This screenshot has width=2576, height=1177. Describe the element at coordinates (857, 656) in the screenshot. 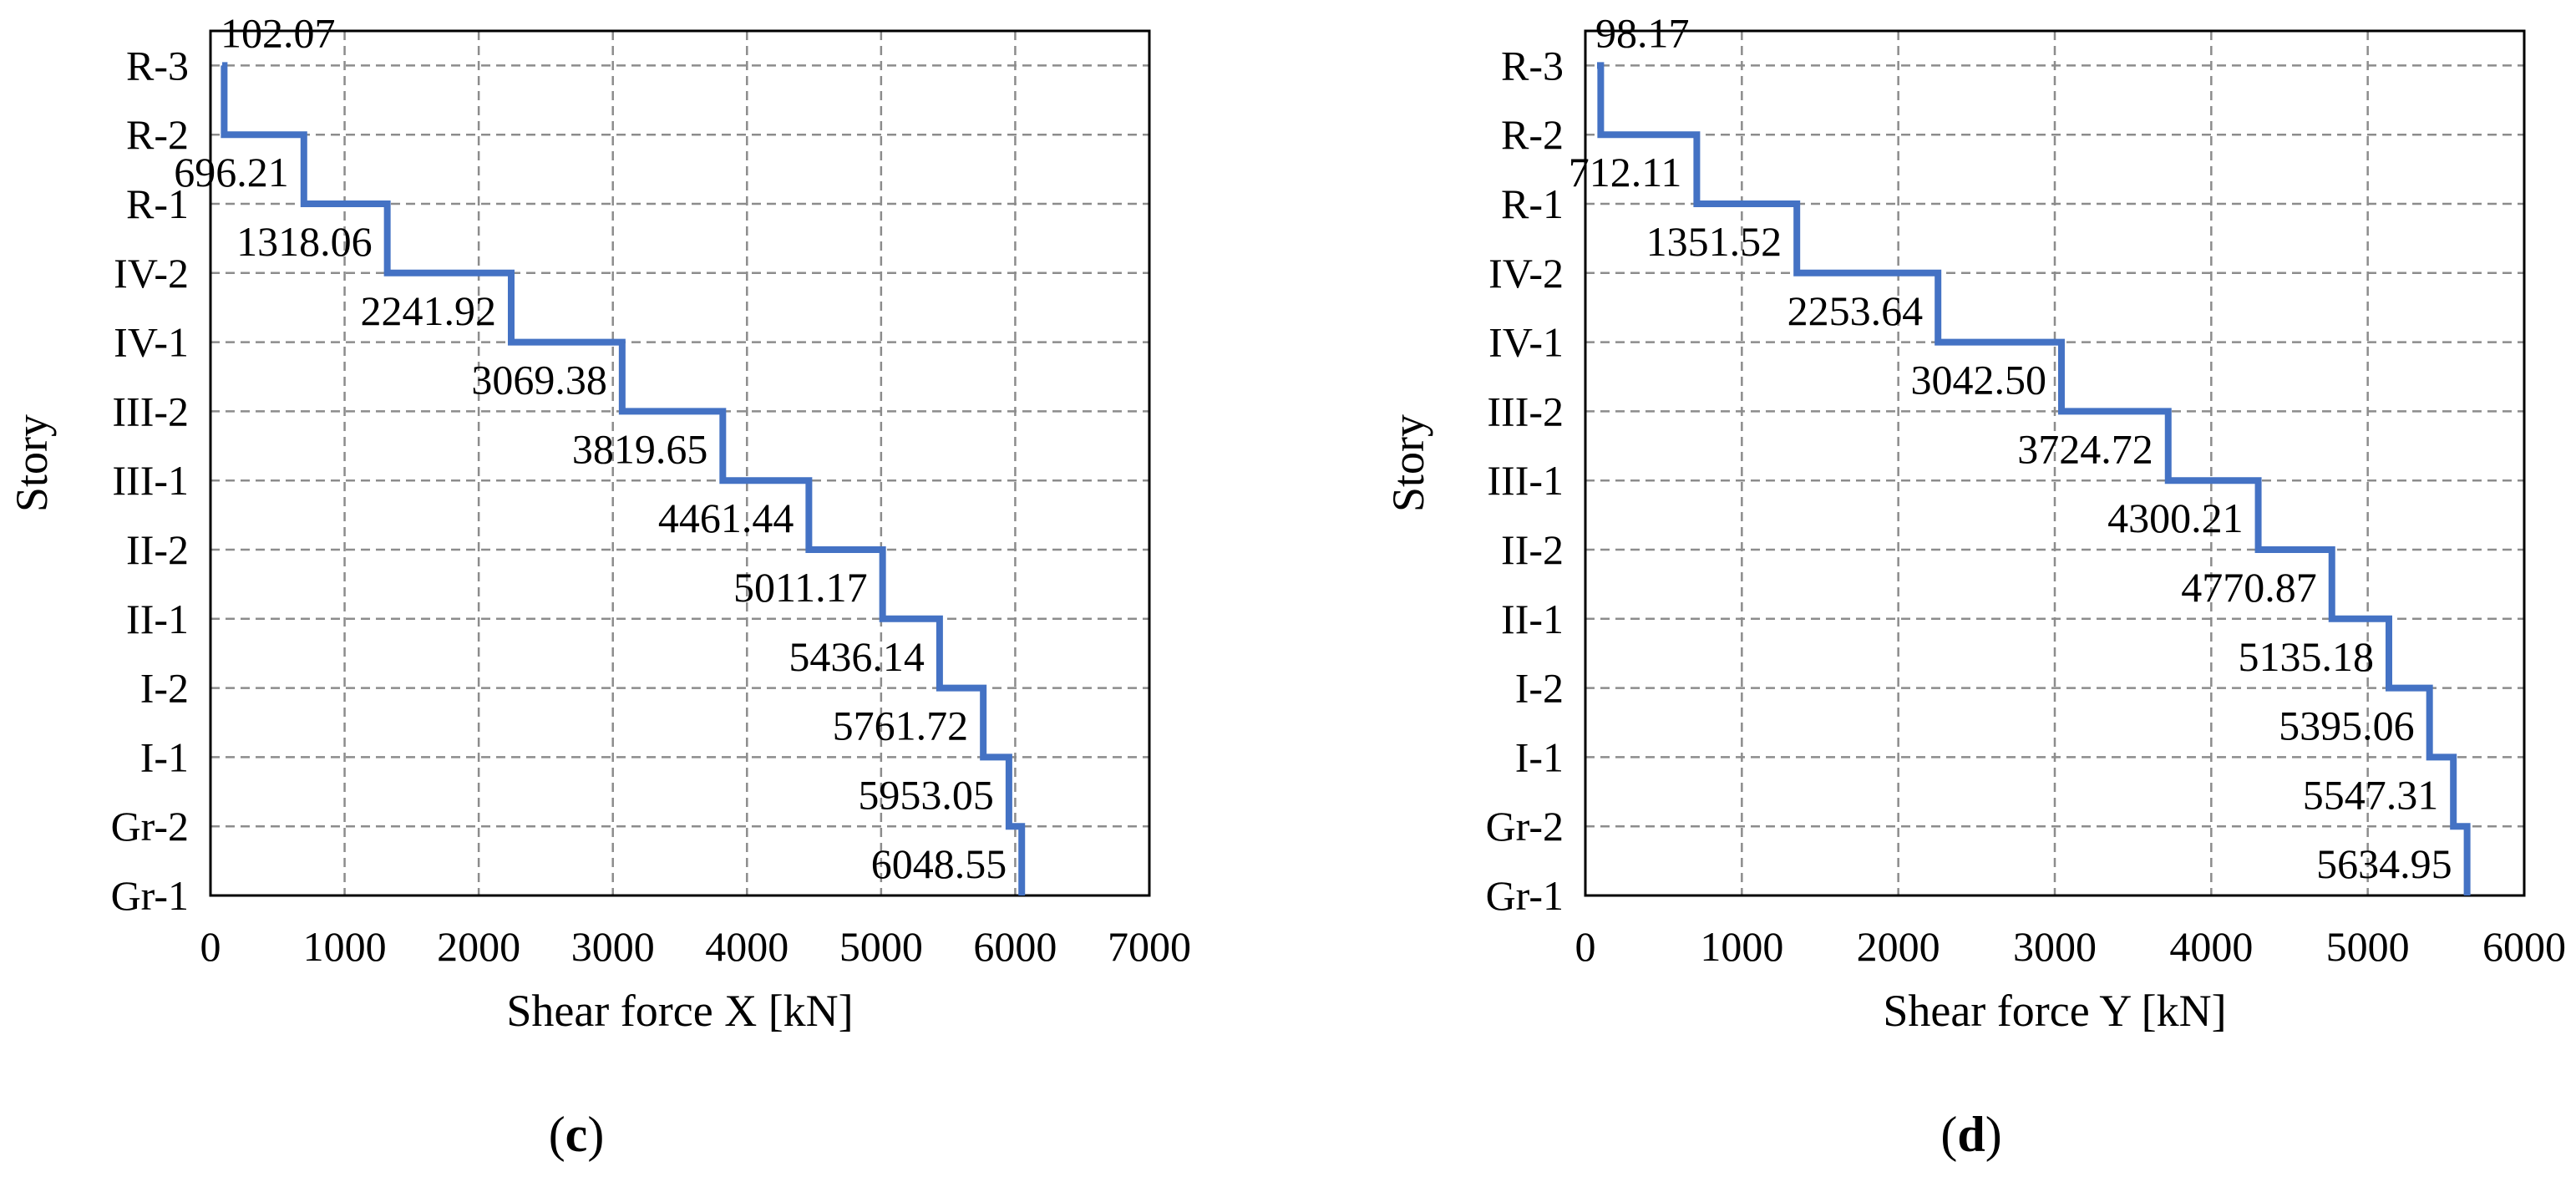

I see `data-label: 5436.14` at that location.